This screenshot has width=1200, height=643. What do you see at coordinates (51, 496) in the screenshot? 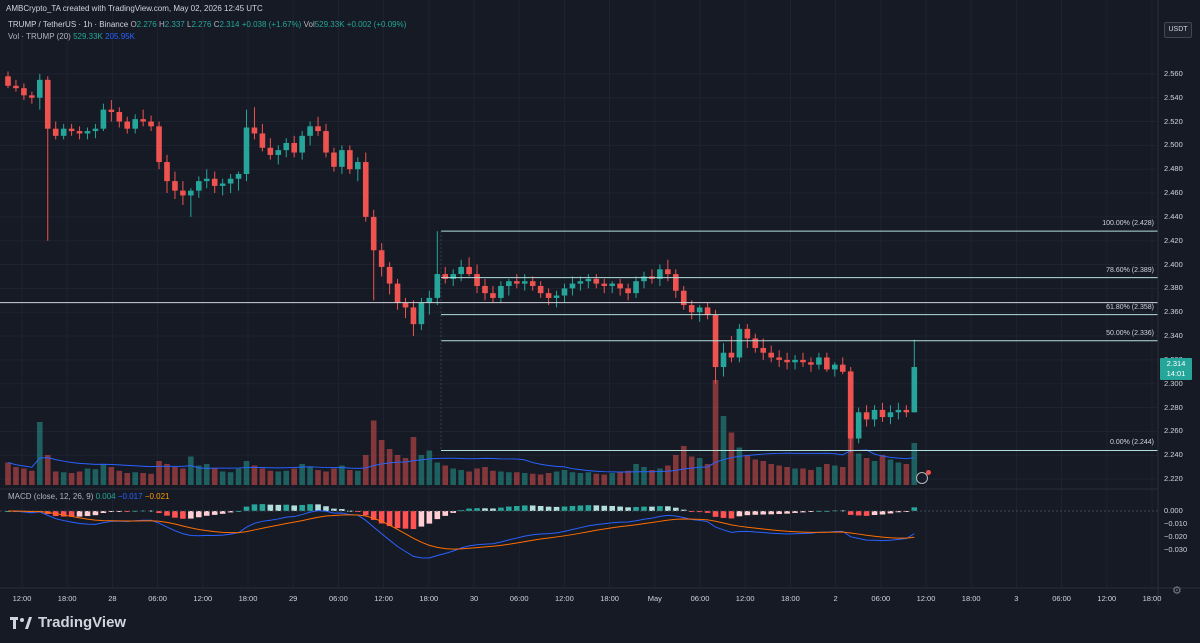
I see `macd-title: MACD (close, 12, 26, 9)` at bounding box center [51, 496].